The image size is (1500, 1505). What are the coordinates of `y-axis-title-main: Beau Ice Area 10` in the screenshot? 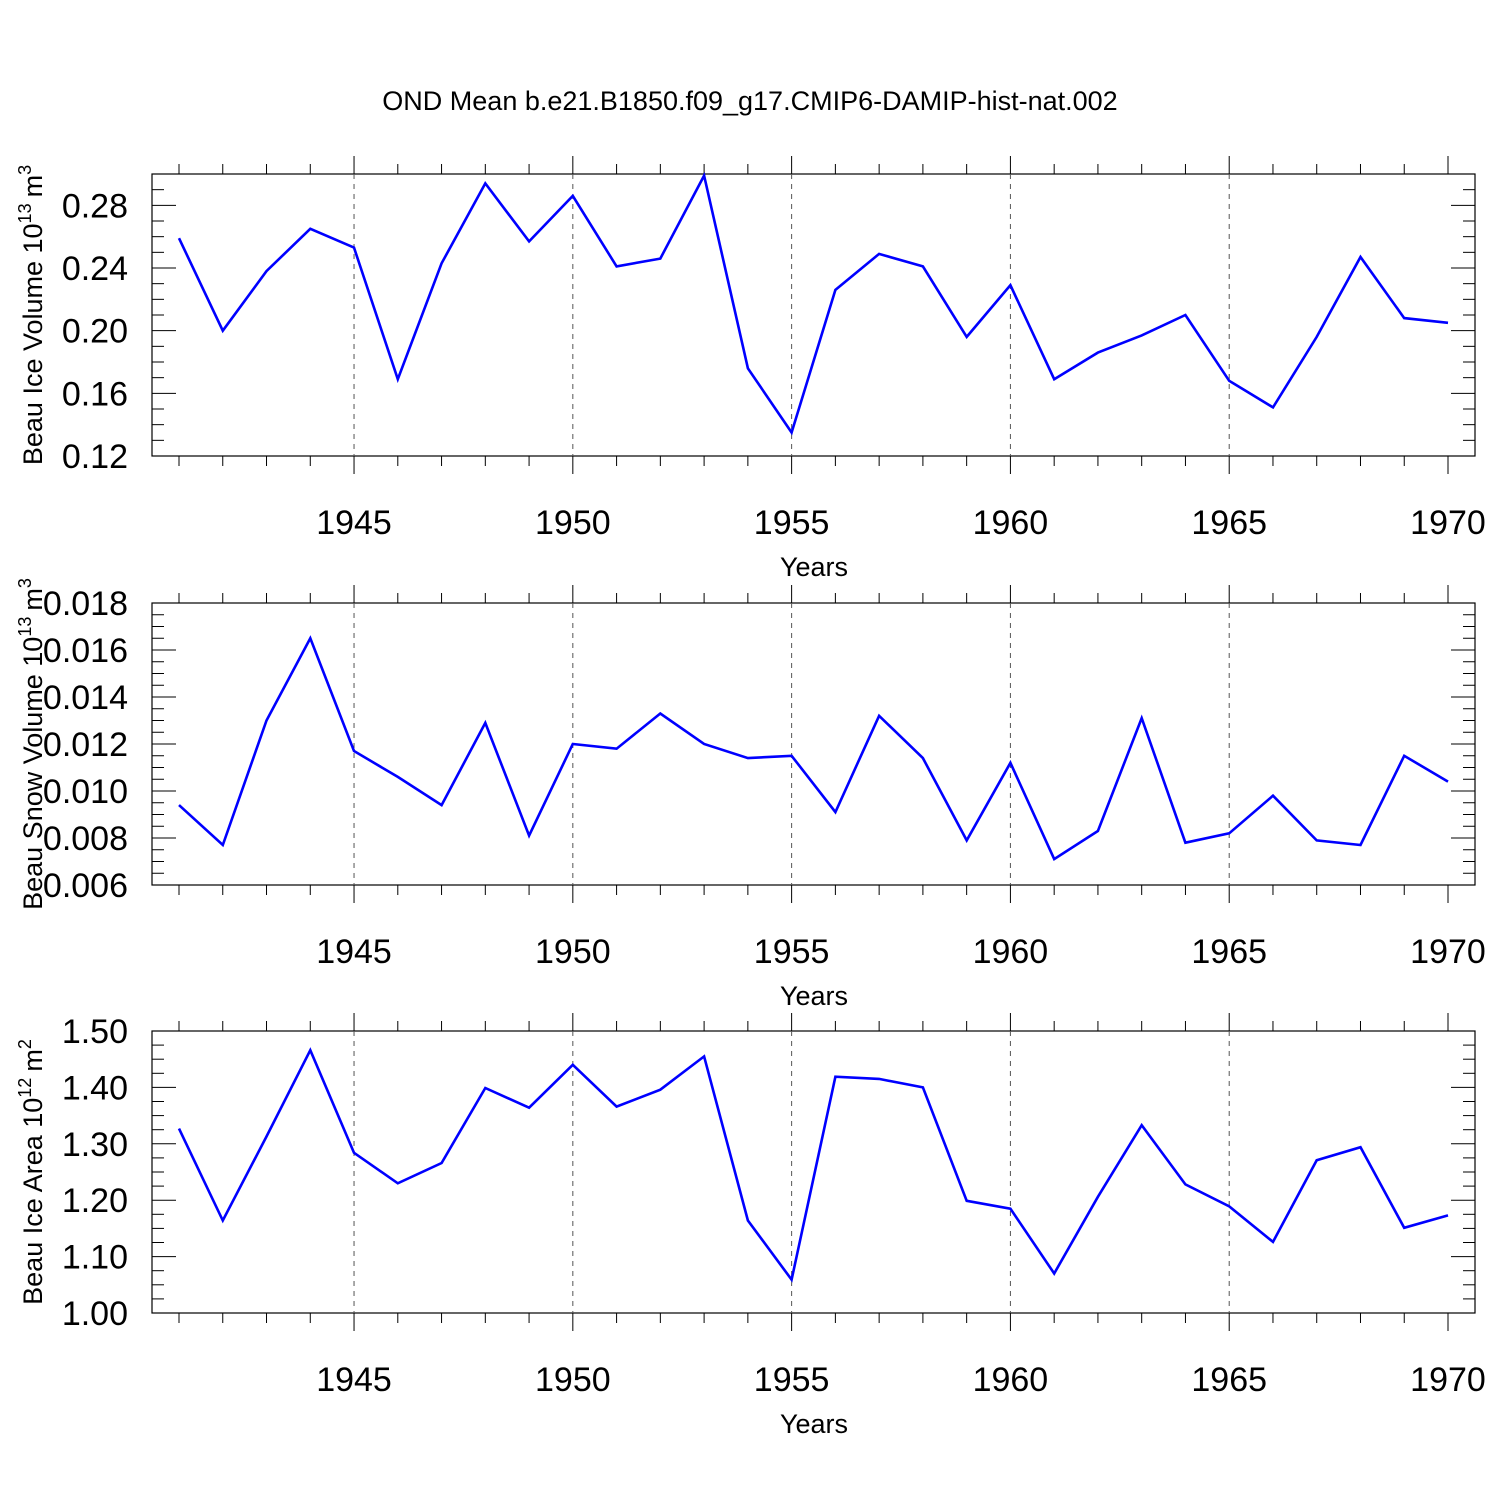 It's located at (33, 1201).